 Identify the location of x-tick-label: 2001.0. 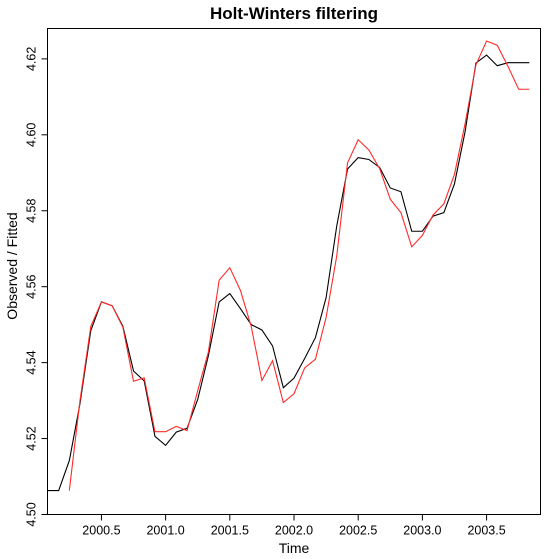
(165, 531).